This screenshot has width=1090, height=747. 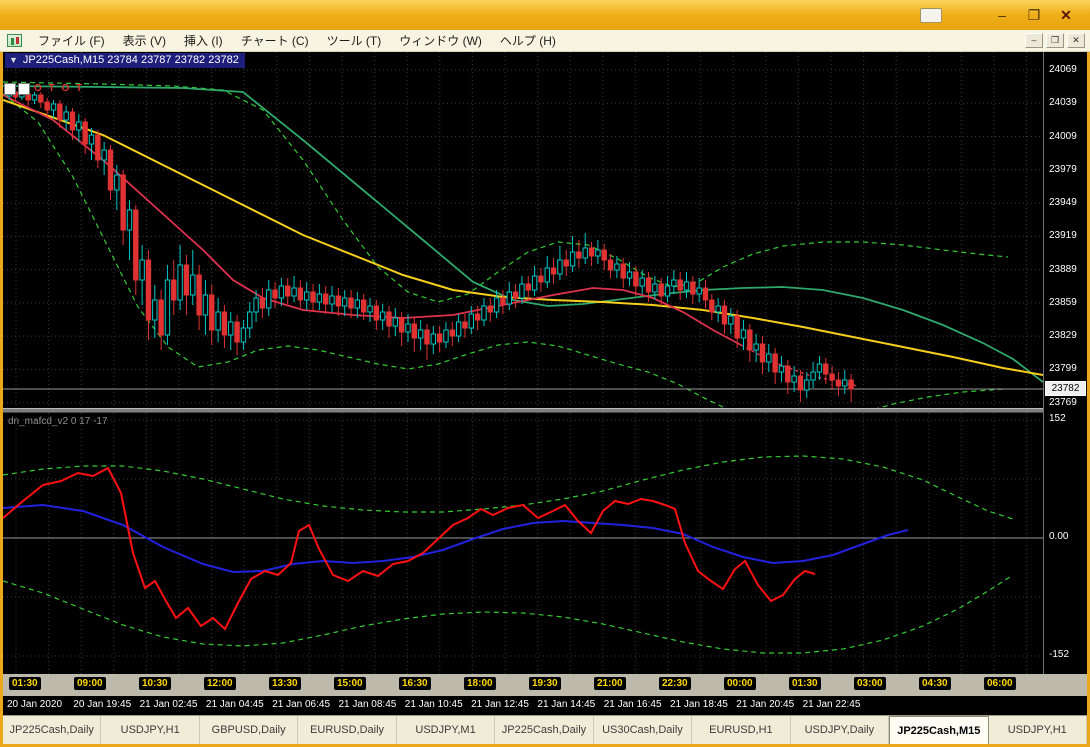 I want to click on menu-item: 表示 (V), so click(x=144, y=41).